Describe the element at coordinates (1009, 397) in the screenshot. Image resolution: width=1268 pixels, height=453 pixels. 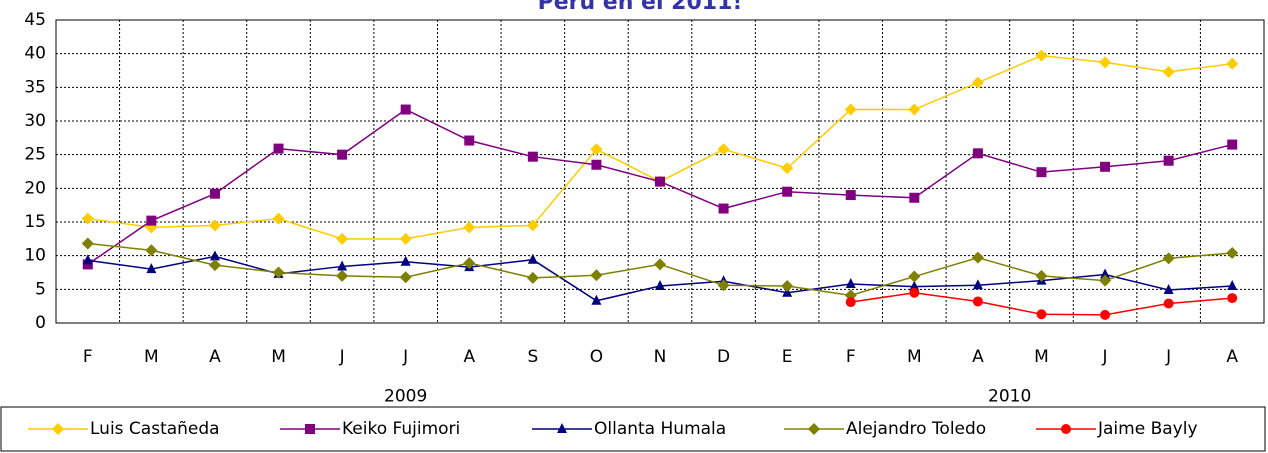
I see `x-group-label: 2010` at that location.